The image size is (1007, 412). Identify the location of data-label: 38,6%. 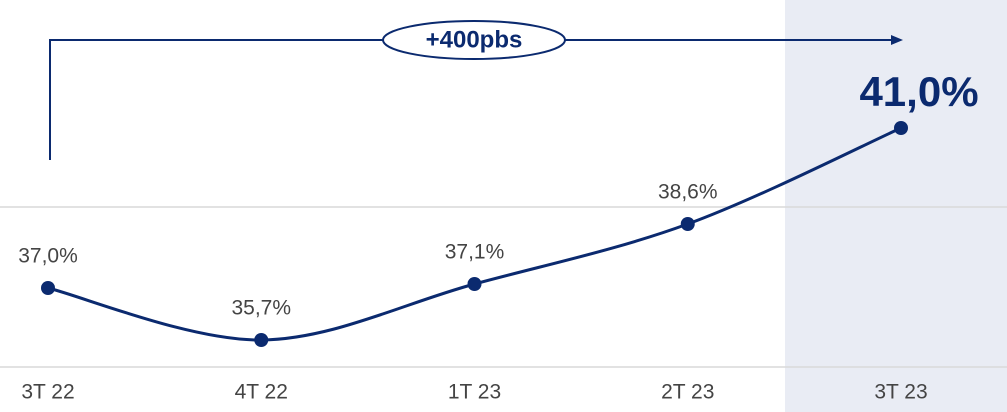
(688, 192).